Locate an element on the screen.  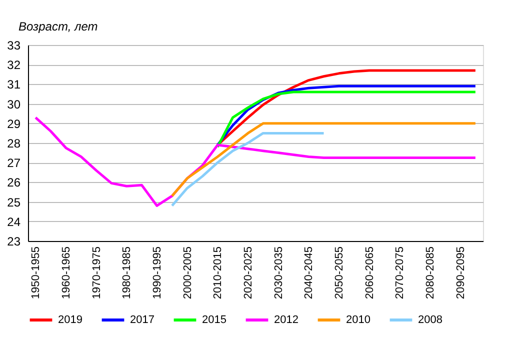
y-tick-label: 28 is located at coordinates (14, 143).